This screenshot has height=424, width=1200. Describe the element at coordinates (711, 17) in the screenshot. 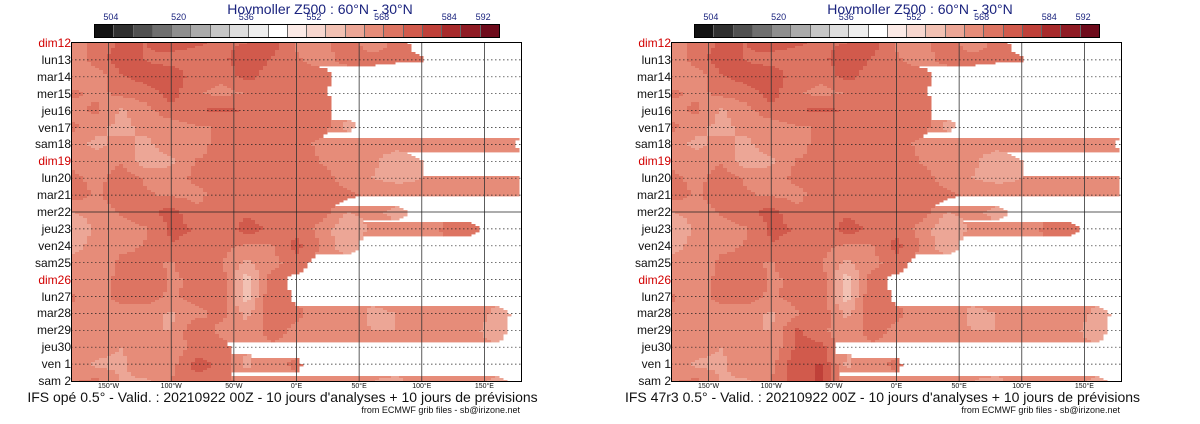

I see `colorbar-tick-label: 504` at that location.